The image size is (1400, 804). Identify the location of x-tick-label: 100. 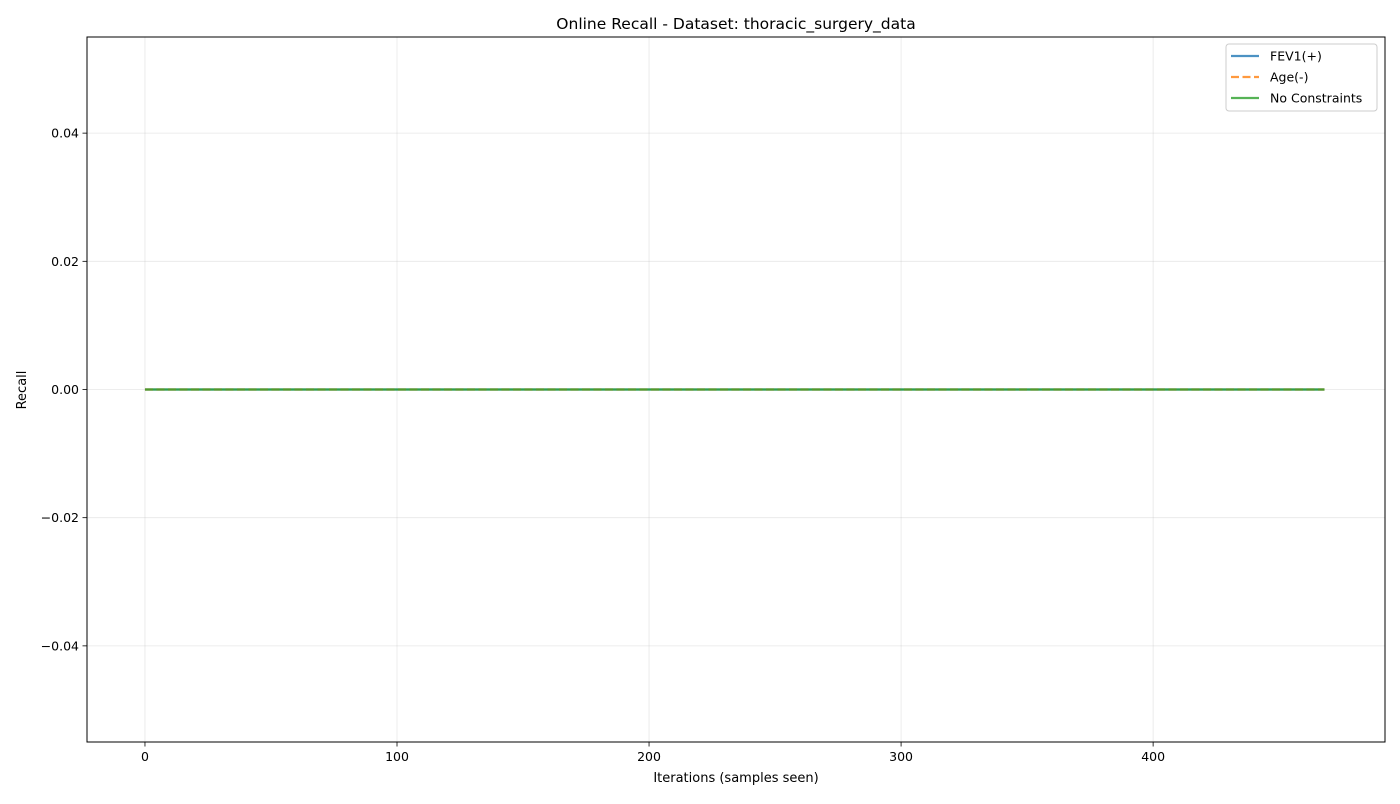
(397, 756).